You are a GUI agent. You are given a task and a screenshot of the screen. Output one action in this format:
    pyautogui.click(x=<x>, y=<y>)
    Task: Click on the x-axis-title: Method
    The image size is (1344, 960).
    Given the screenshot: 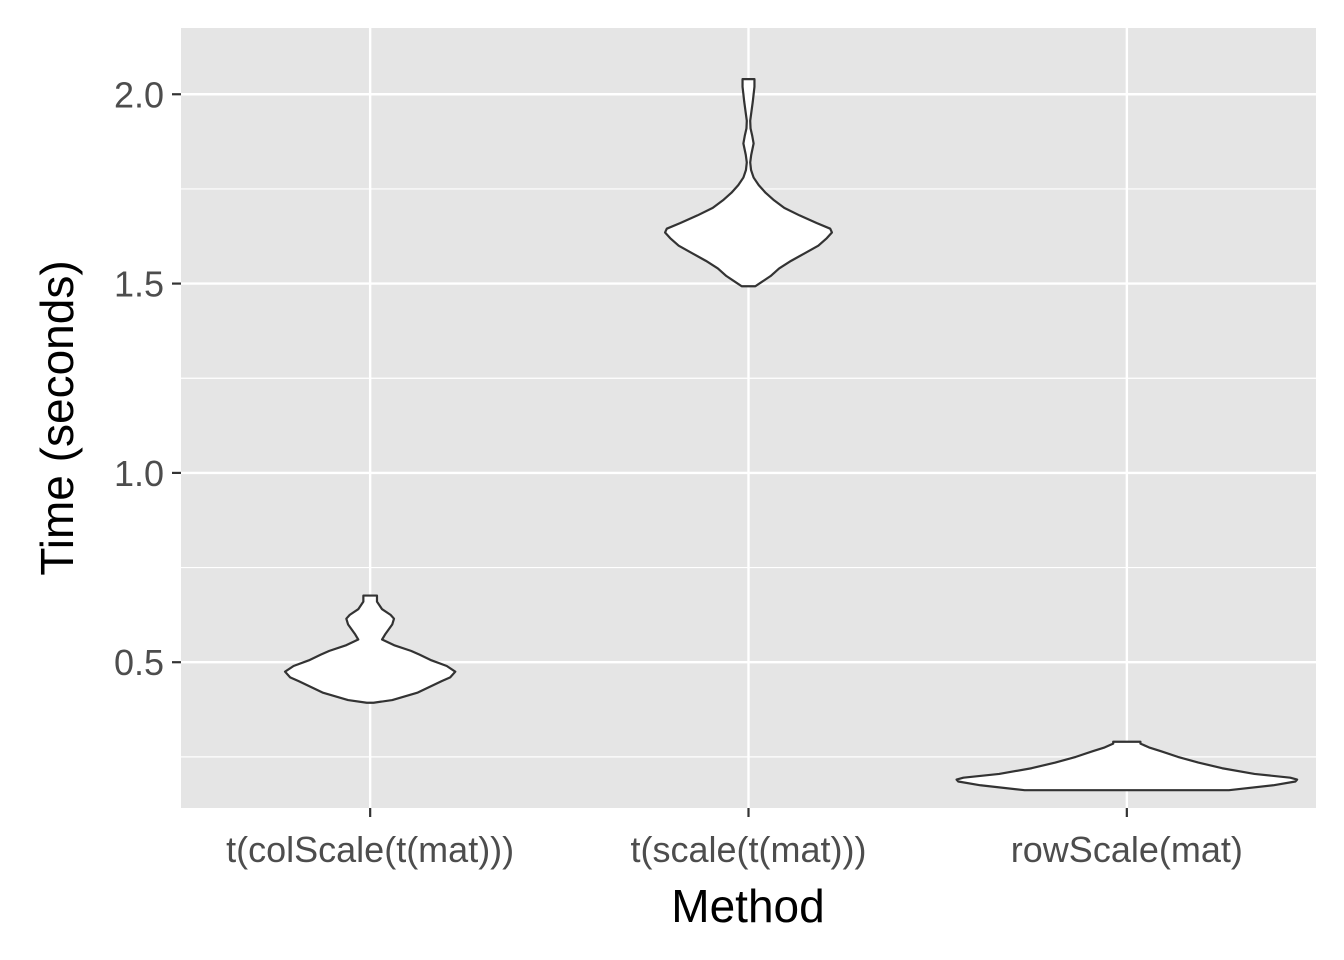 What is the action you would take?
    pyautogui.click(x=747, y=906)
    